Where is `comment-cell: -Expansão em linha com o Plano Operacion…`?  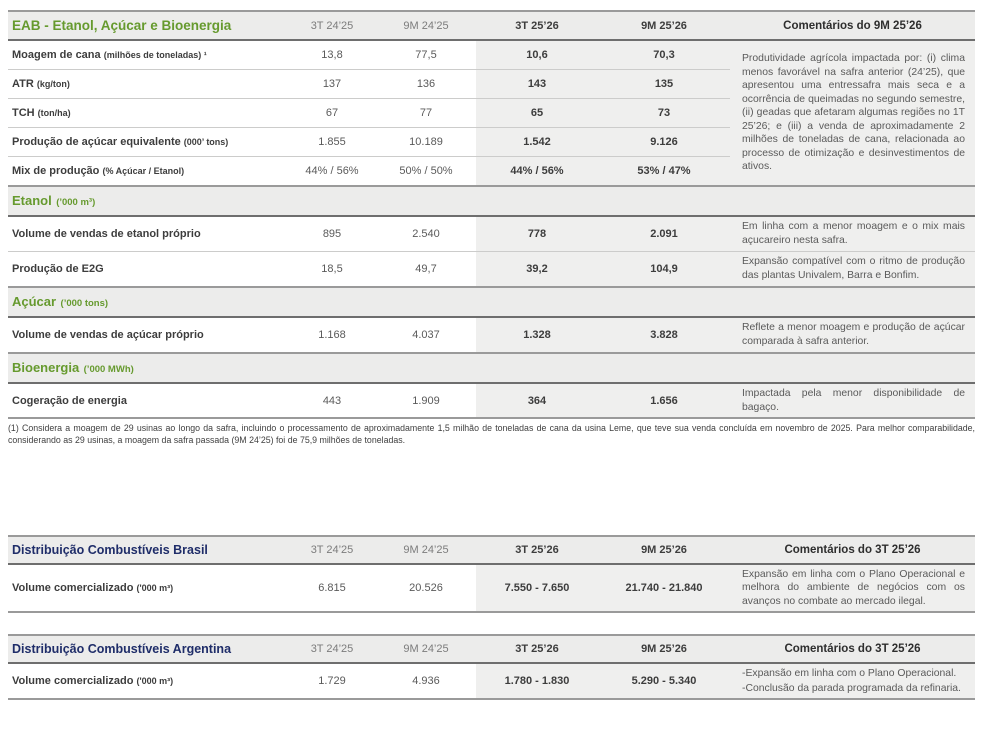 comment-cell: -Expansão em linha com o Plano Operacion… is located at coordinates (852, 682).